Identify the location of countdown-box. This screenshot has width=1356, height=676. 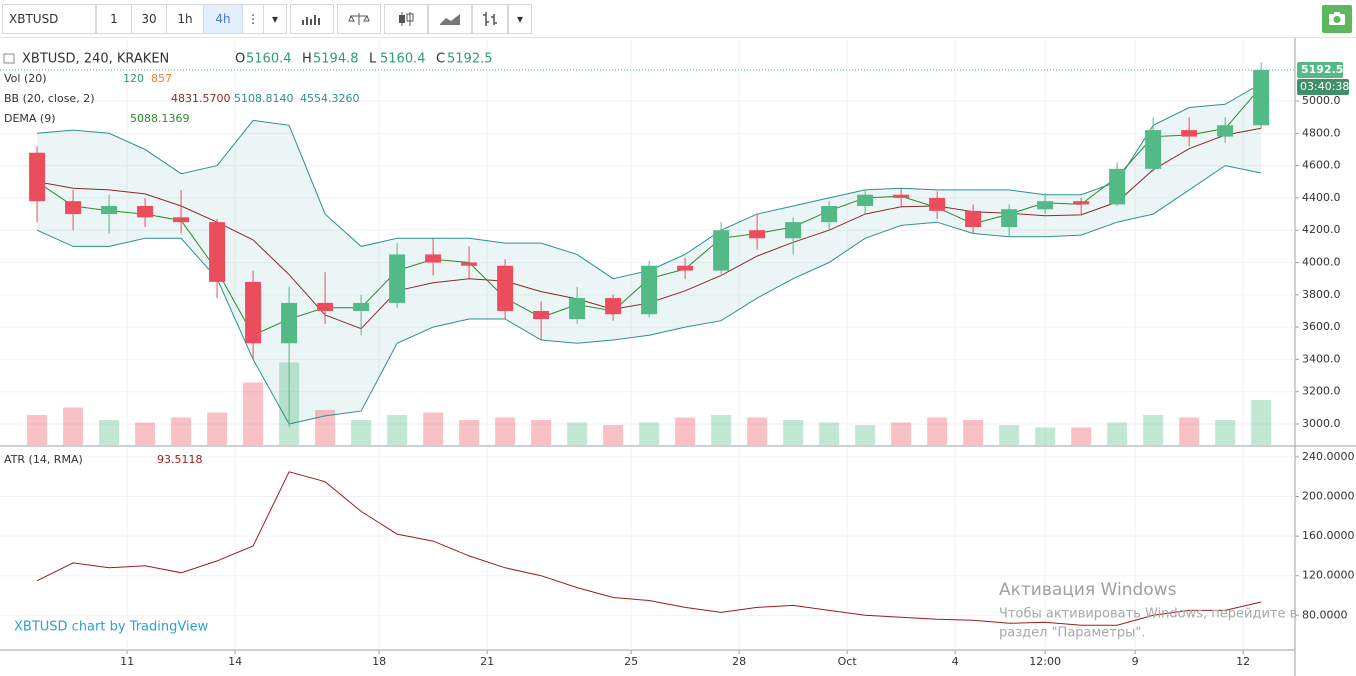
(1323, 86).